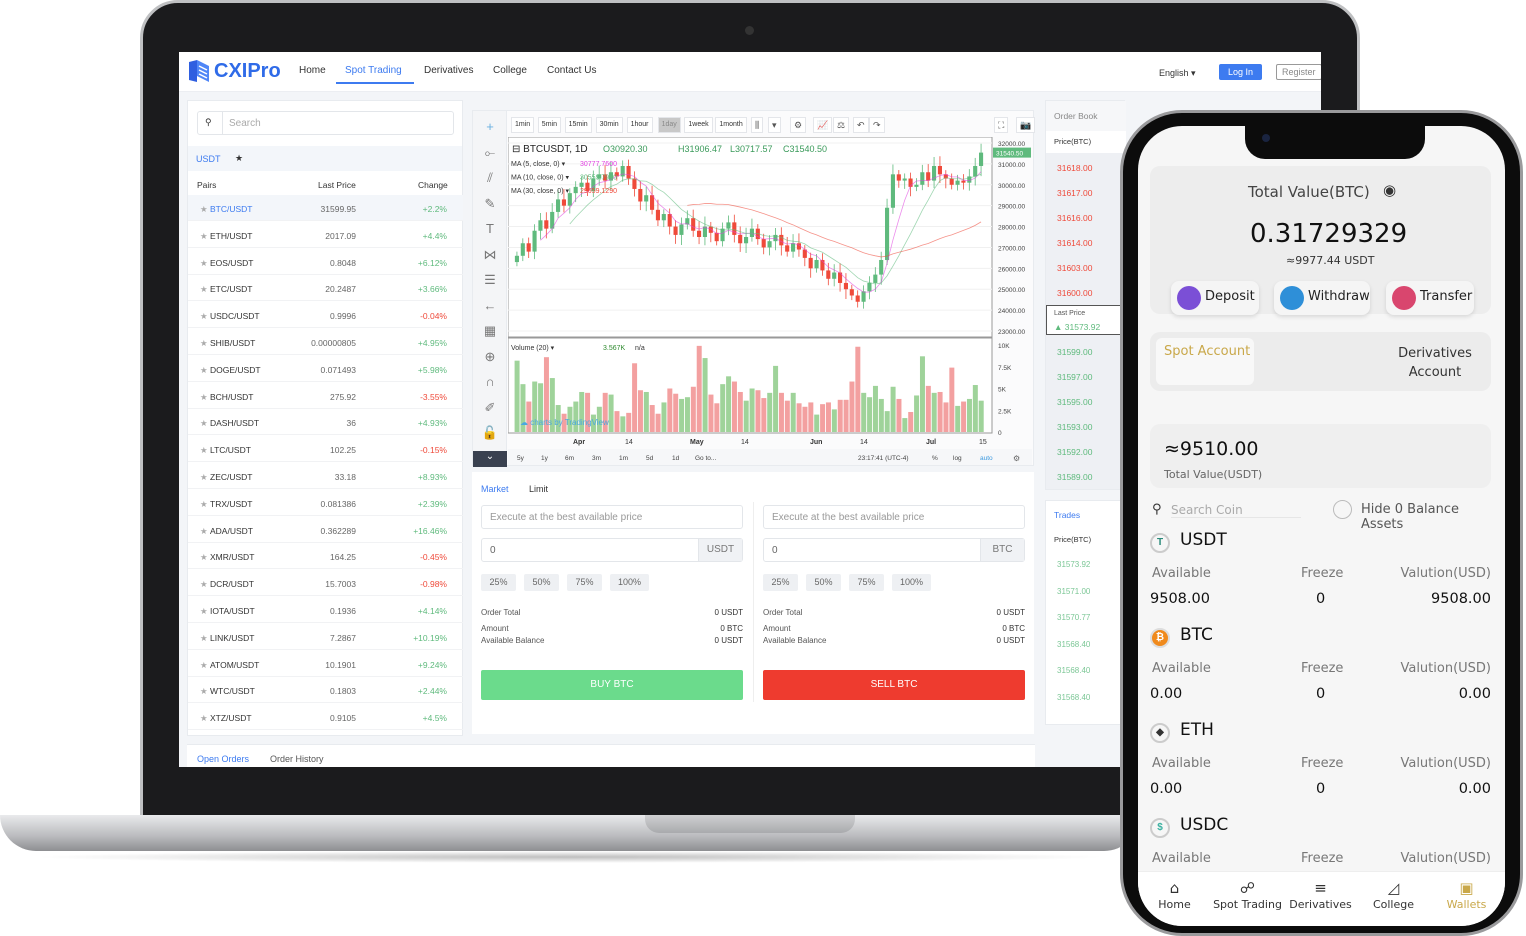 The width and height of the screenshot is (1526, 936). I want to click on search-box: ⚲ Search, so click(325, 123).